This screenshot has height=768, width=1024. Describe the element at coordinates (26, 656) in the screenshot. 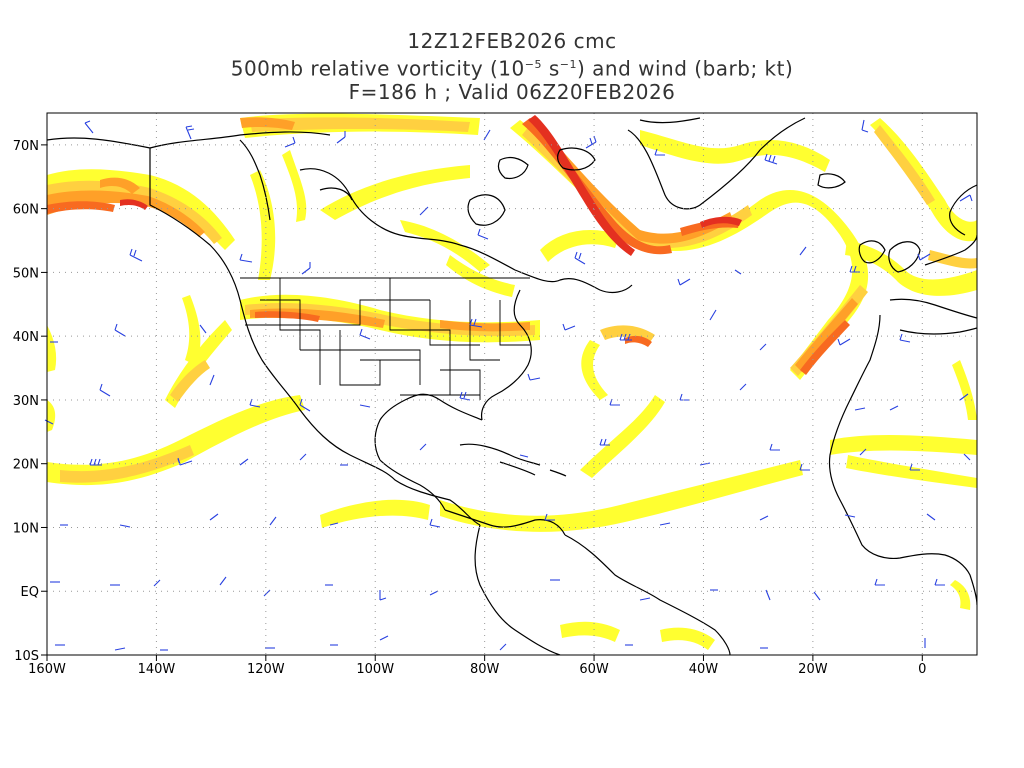

I see `y-tick-label: 10S` at that location.